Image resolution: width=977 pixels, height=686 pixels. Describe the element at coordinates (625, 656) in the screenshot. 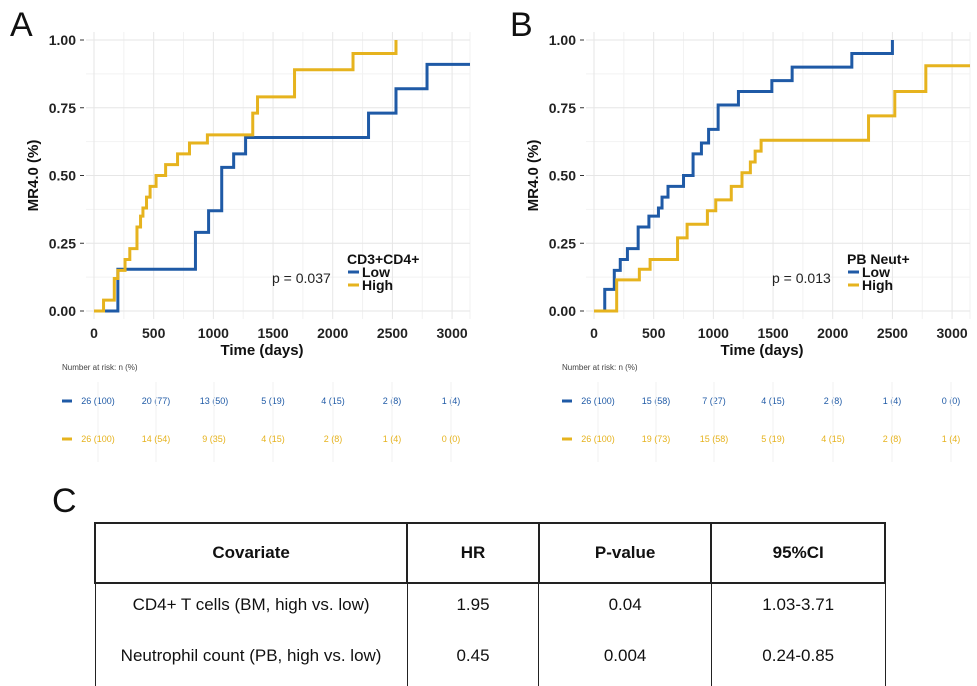

I see `cell-p-value: 0.004` at that location.